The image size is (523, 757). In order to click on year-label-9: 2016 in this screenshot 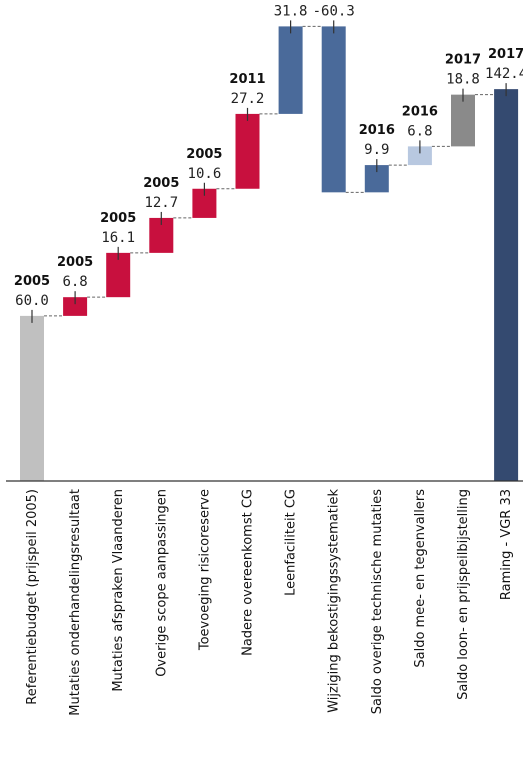, I will do `click(420, 111)`.